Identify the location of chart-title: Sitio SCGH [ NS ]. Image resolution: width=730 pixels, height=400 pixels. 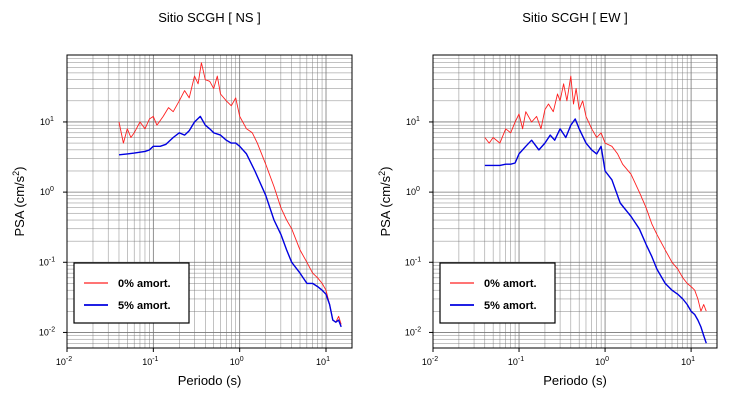
(209, 17).